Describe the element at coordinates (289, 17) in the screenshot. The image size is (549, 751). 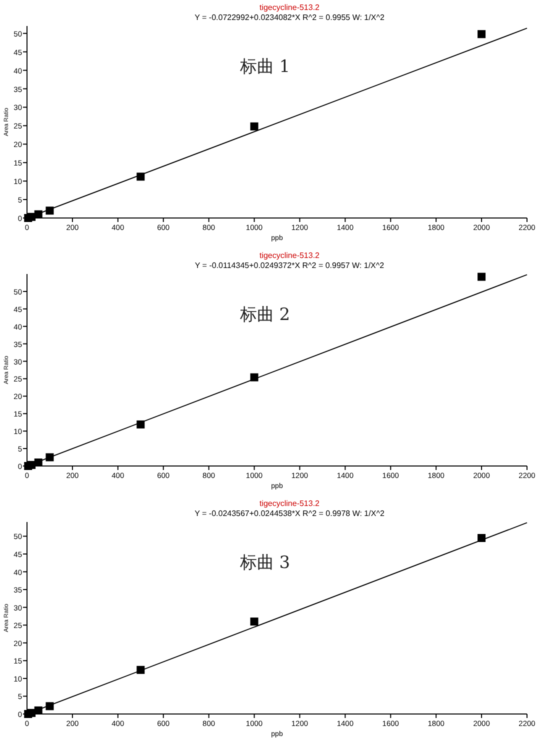
I see `chart-subtitle: Y = -0.0722992+0.0234082*X R^2 = 0.9955 W: 1/X^2` at that location.